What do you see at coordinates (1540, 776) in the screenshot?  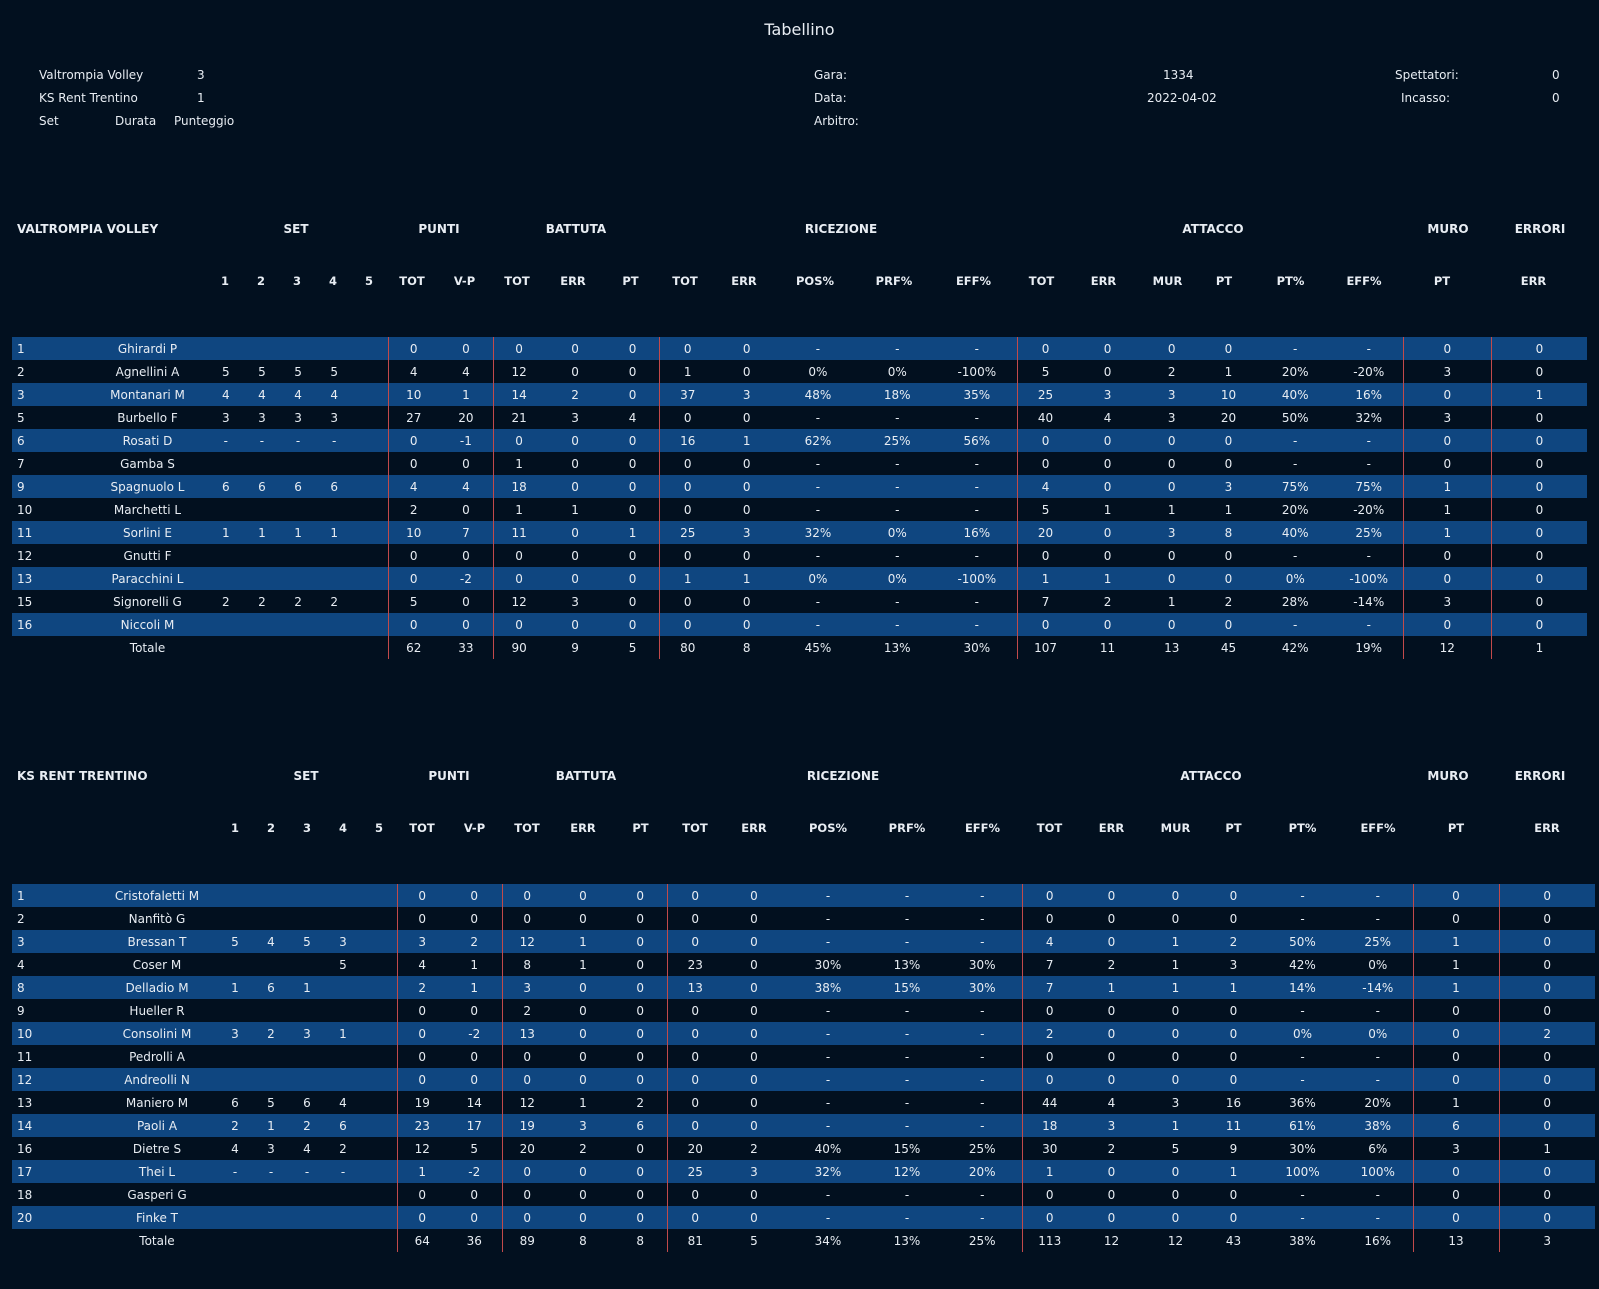 I see `group-errori: ERRORI` at bounding box center [1540, 776].